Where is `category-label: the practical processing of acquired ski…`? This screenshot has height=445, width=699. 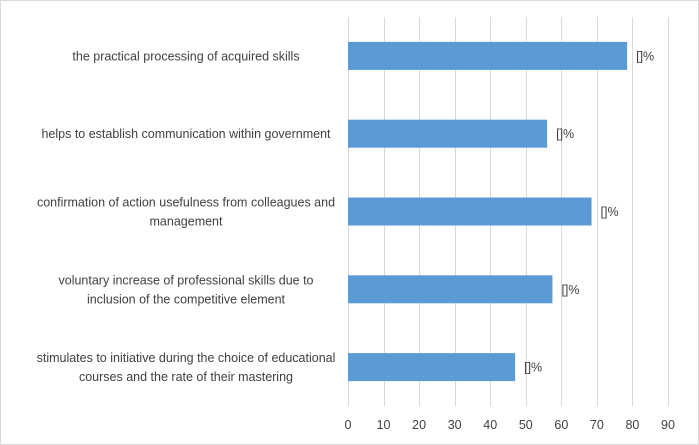
category-label: the practical processing of acquired ski… is located at coordinates (185, 56).